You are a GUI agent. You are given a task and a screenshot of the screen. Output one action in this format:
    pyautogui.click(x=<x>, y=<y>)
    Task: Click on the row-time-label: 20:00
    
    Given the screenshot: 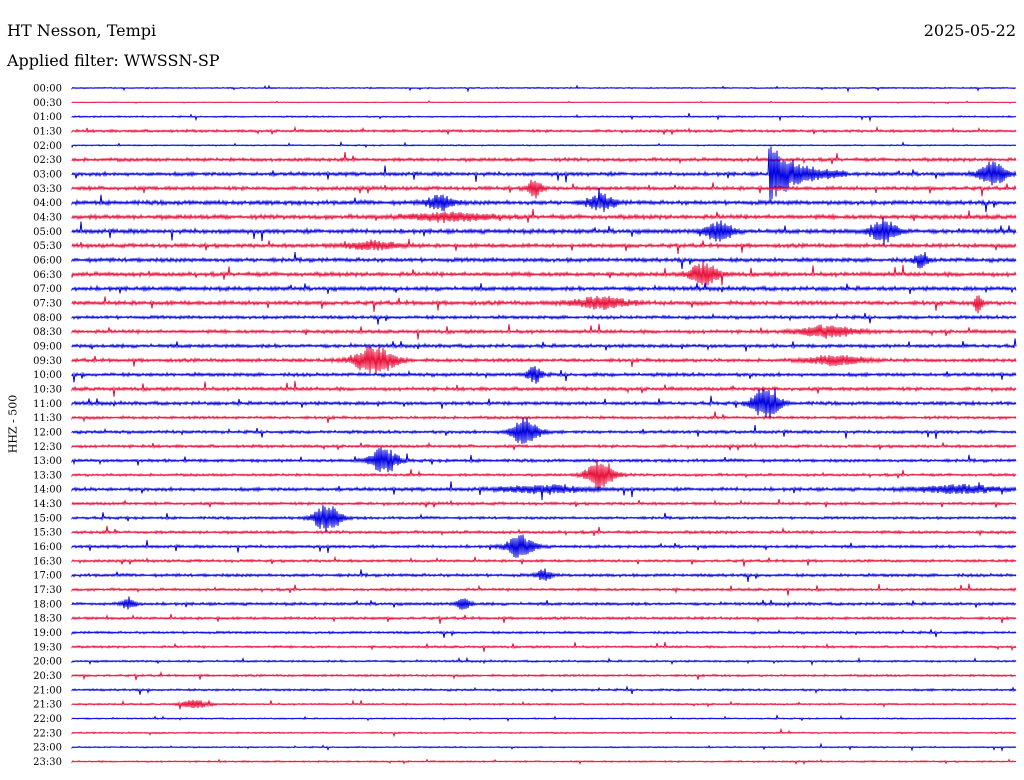 What is the action you would take?
    pyautogui.click(x=47, y=662)
    